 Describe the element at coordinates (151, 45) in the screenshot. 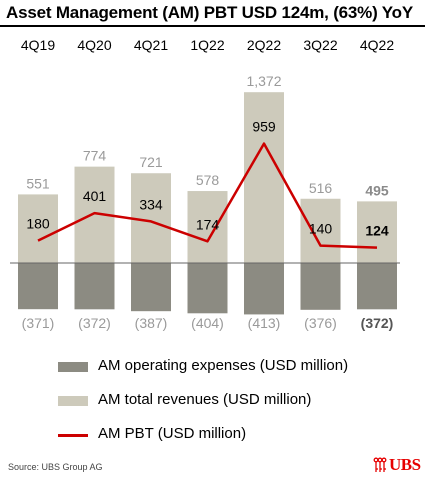

I see `x-tick-label: 4Q21` at that location.